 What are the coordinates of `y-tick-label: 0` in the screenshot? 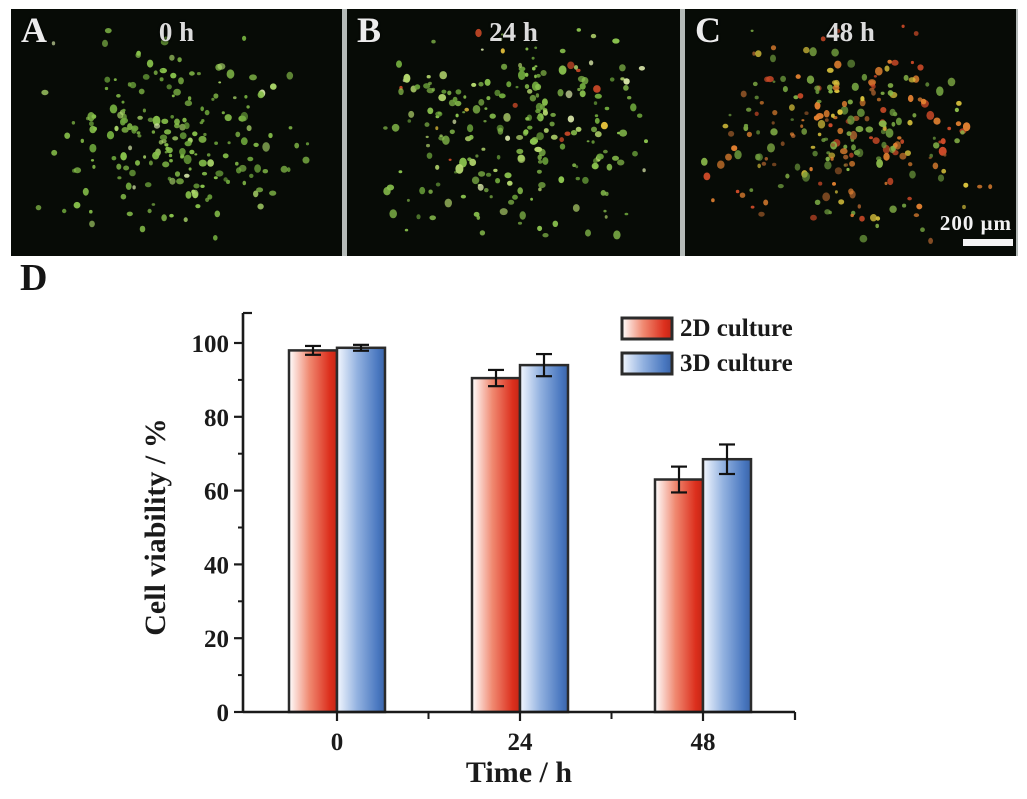 It's located at (223, 713).